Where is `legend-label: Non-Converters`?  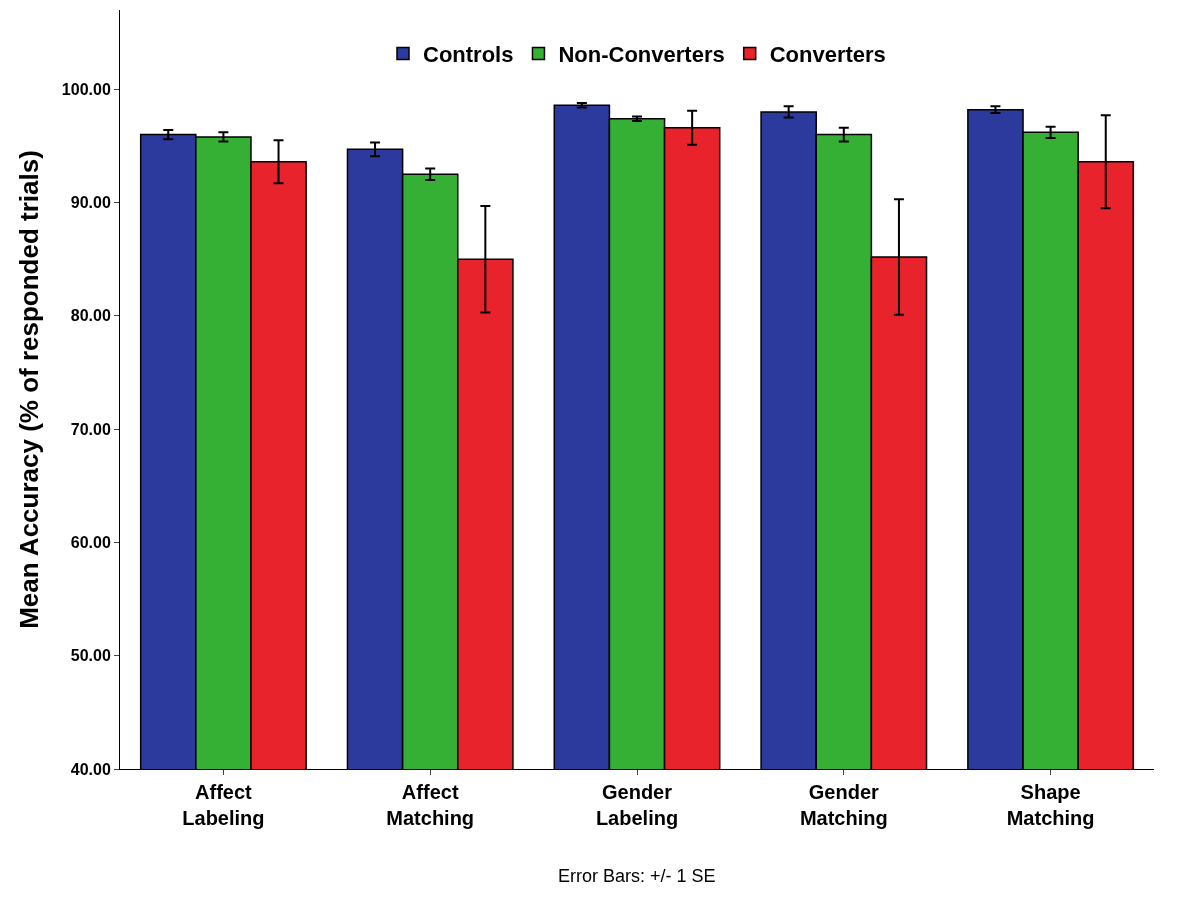
legend-label: Non-Converters is located at coordinates (641, 55).